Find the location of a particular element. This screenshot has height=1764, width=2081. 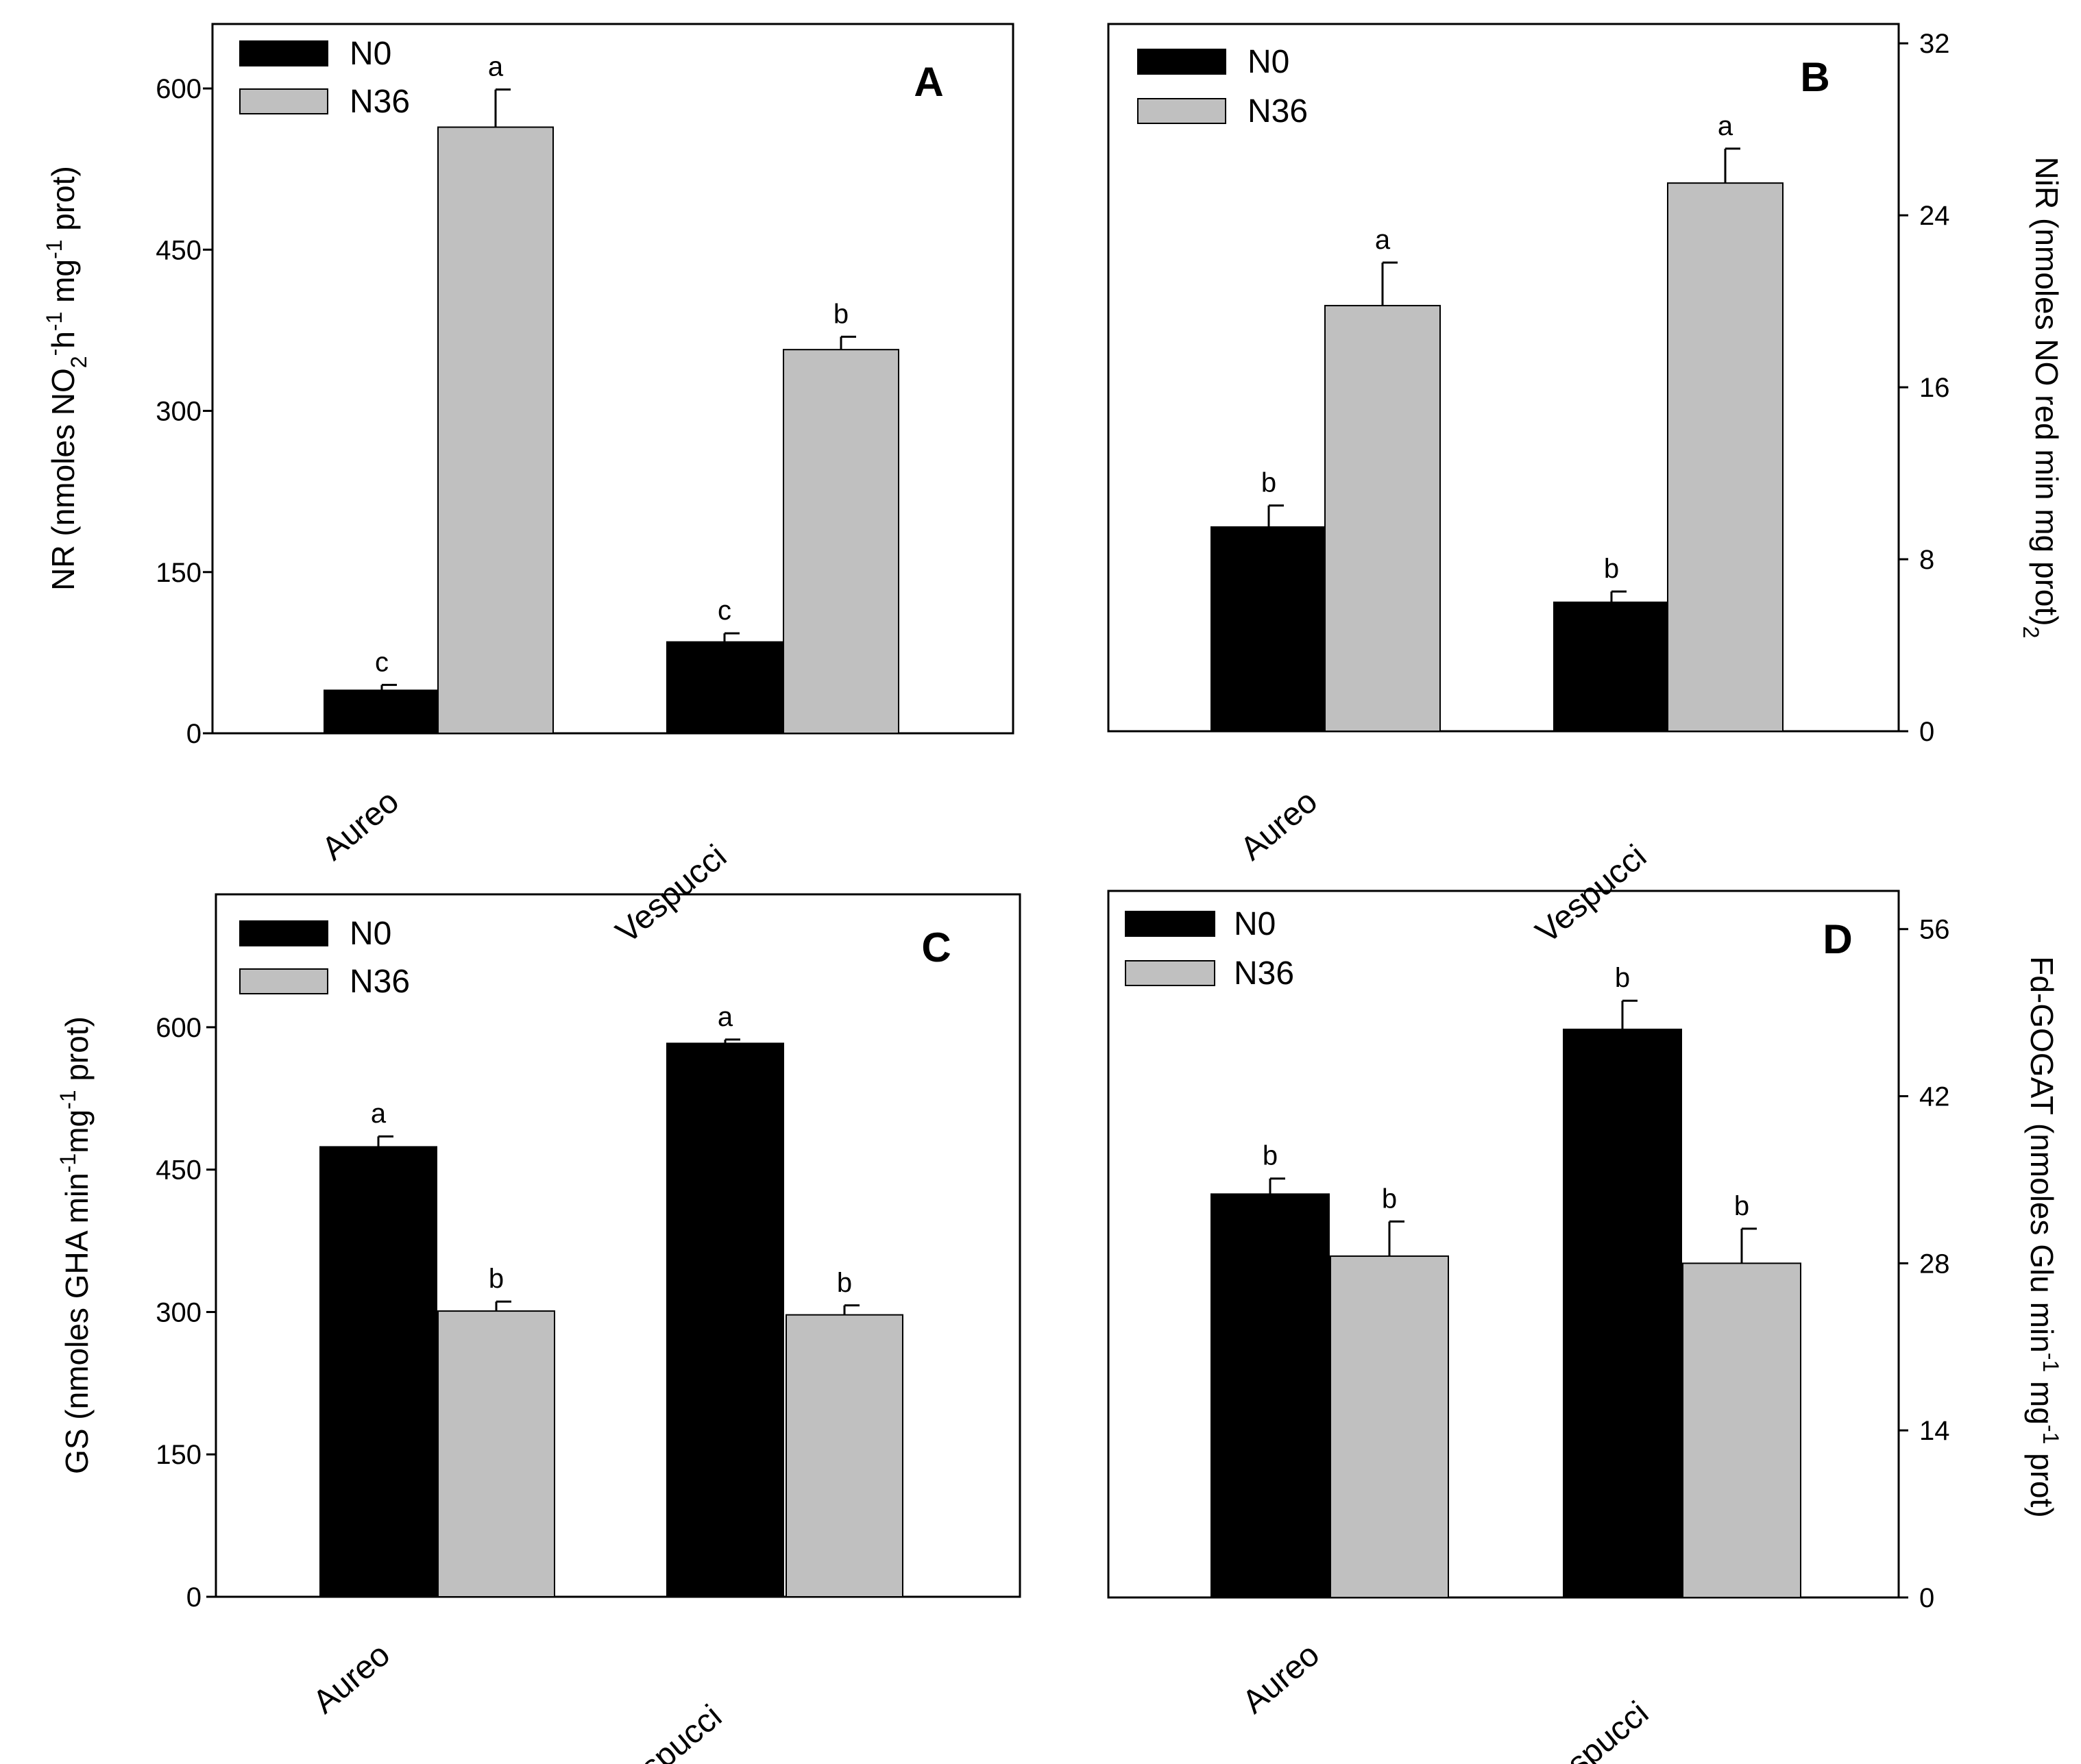

y-axis-title: NiR (nmoles NO red min mg prot)2 is located at coordinates (2042, 398).